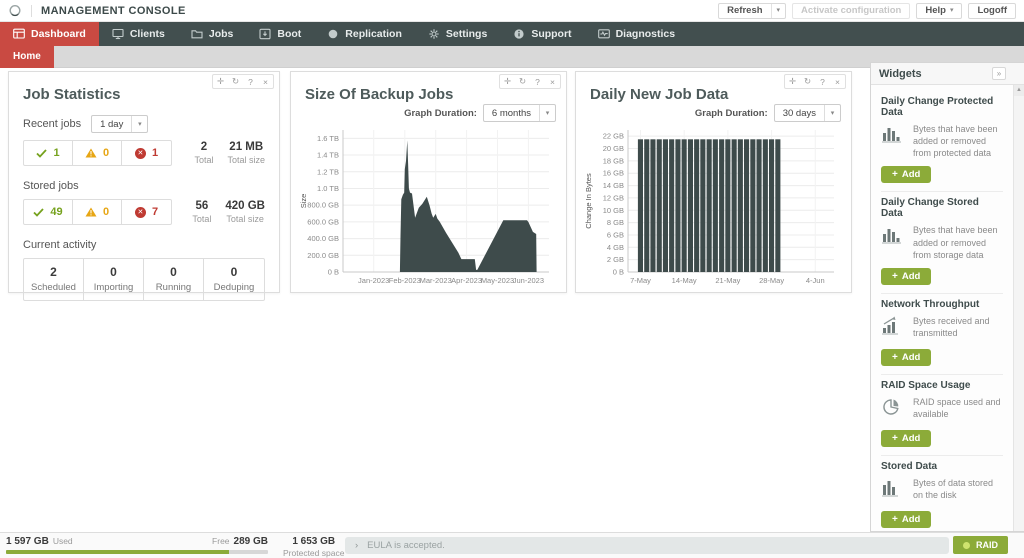 This screenshot has width=1024, height=558. I want to click on svg-text: Jun-2023, so click(528, 280).